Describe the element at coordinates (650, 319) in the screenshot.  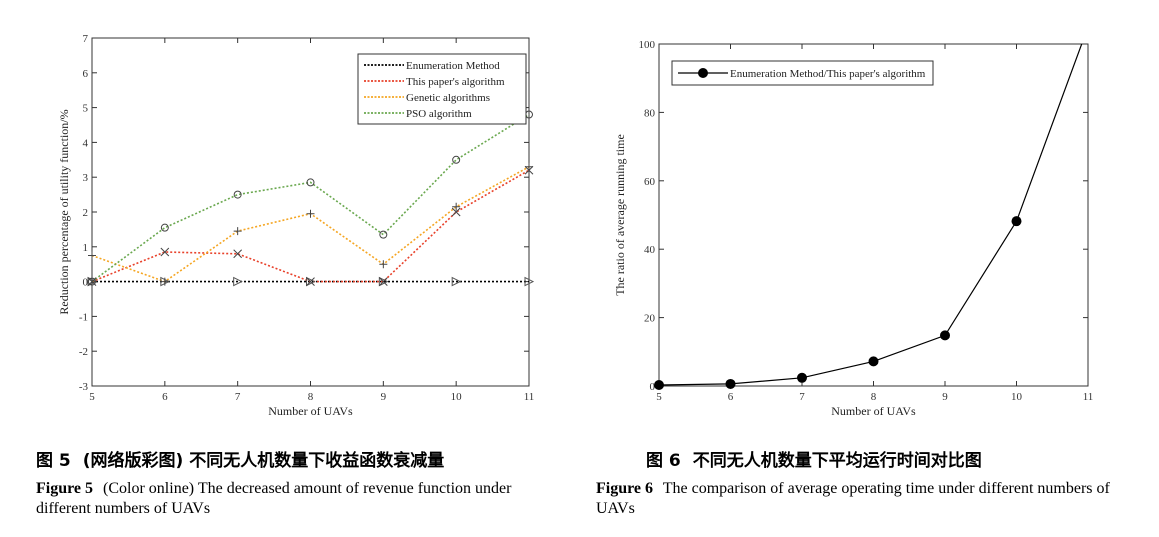
I see `y-tick-label: 20` at that location.